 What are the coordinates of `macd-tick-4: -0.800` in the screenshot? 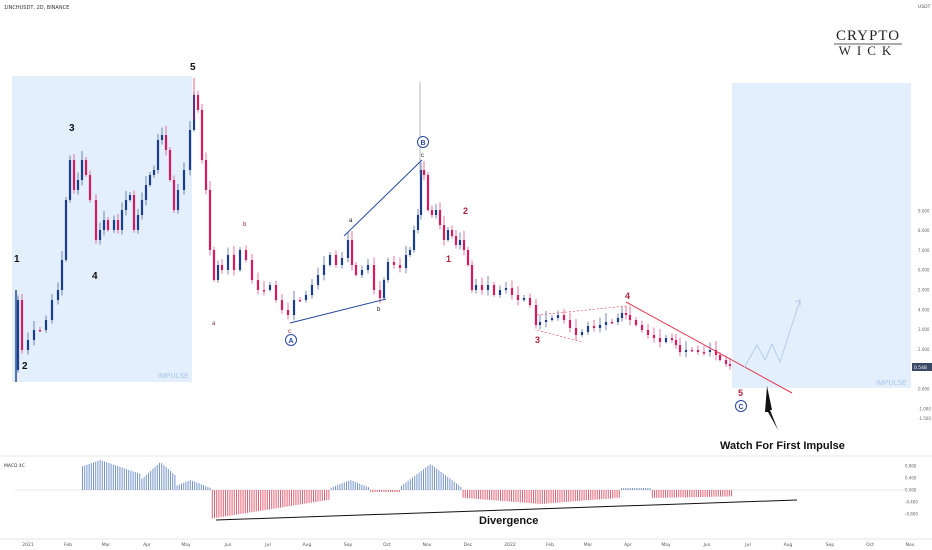 It's located at (911, 514).